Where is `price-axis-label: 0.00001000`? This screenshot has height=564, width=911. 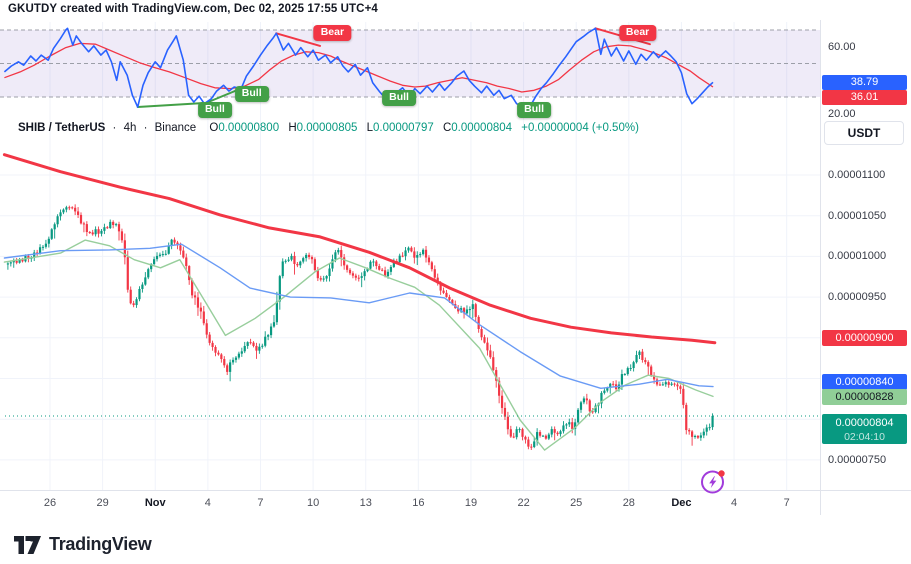 price-axis-label: 0.00001000 is located at coordinates (857, 256).